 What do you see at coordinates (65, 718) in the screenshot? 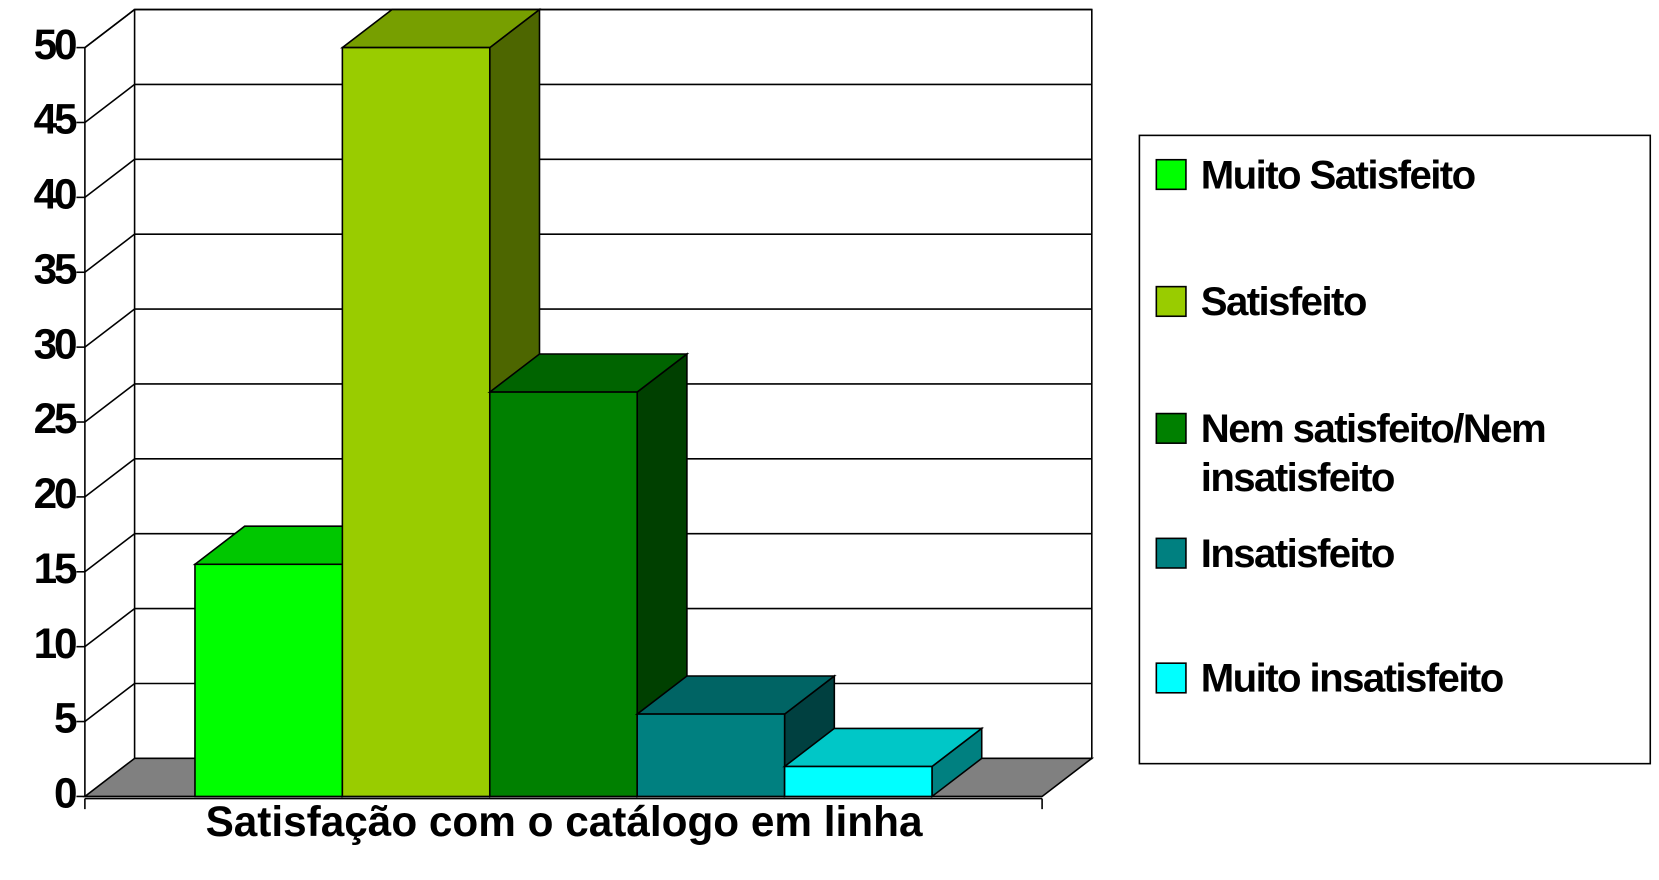
I see `y-tick-label: 5` at bounding box center [65, 718].